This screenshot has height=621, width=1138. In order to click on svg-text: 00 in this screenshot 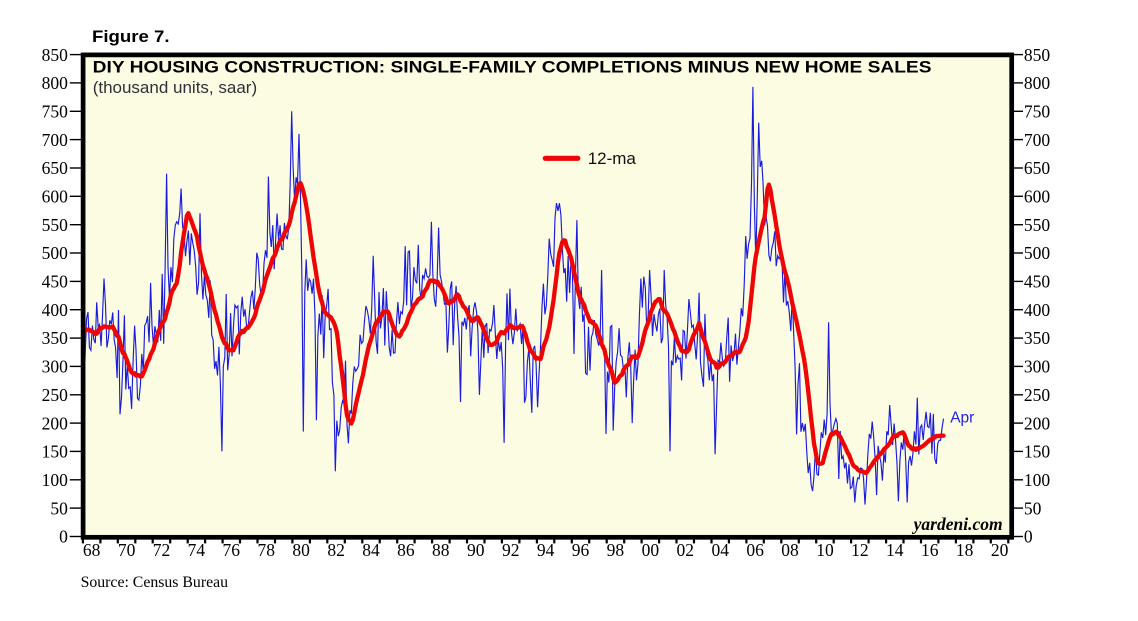, I will do `click(651, 550)`.